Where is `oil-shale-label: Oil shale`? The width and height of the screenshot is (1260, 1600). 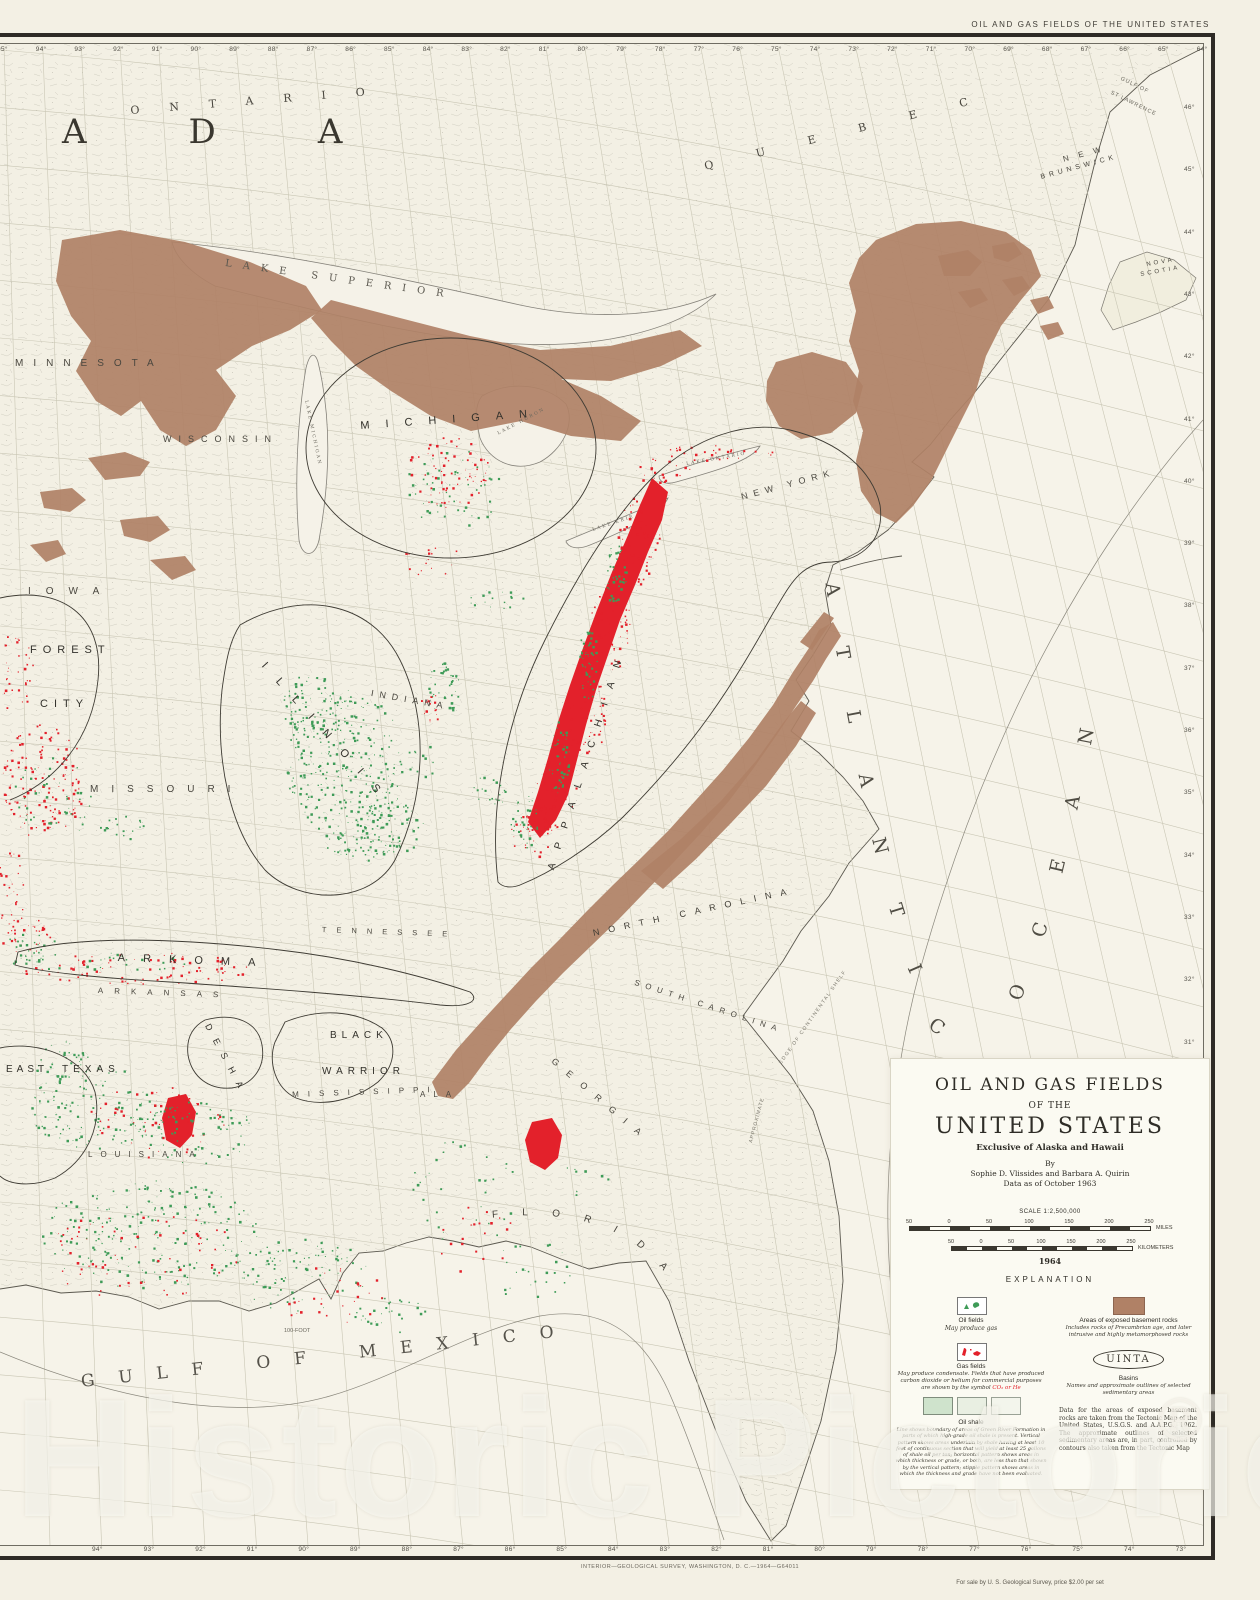
oil-shale-label: Oil shale is located at coordinates (971, 1422).